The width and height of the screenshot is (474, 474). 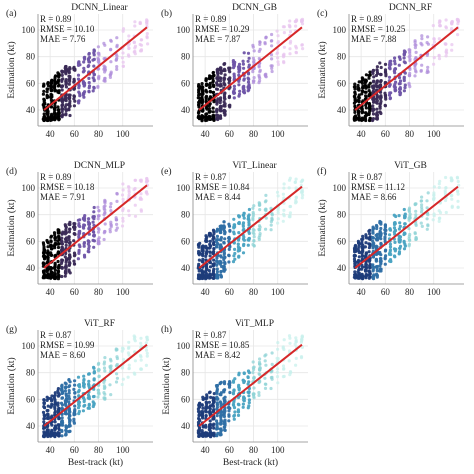 What do you see at coordinates (51, 134) in the screenshot?
I see `x-tick-label: 40` at bounding box center [51, 134].